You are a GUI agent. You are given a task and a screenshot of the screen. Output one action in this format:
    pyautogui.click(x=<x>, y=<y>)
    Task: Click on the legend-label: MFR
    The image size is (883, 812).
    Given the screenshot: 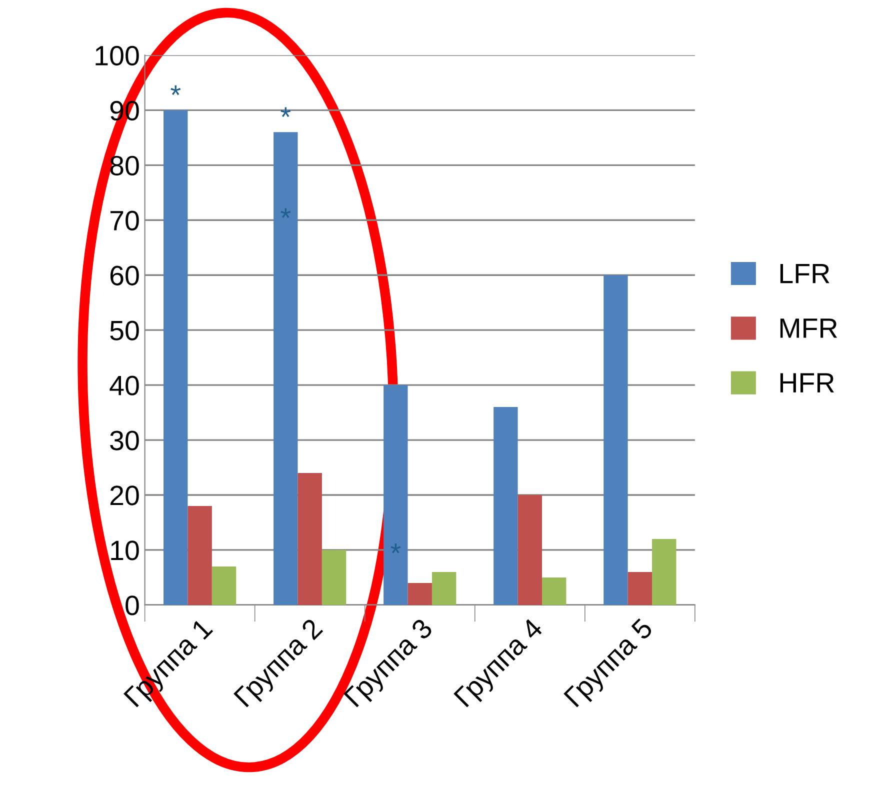 What is the action you would take?
    pyautogui.click(x=809, y=328)
    